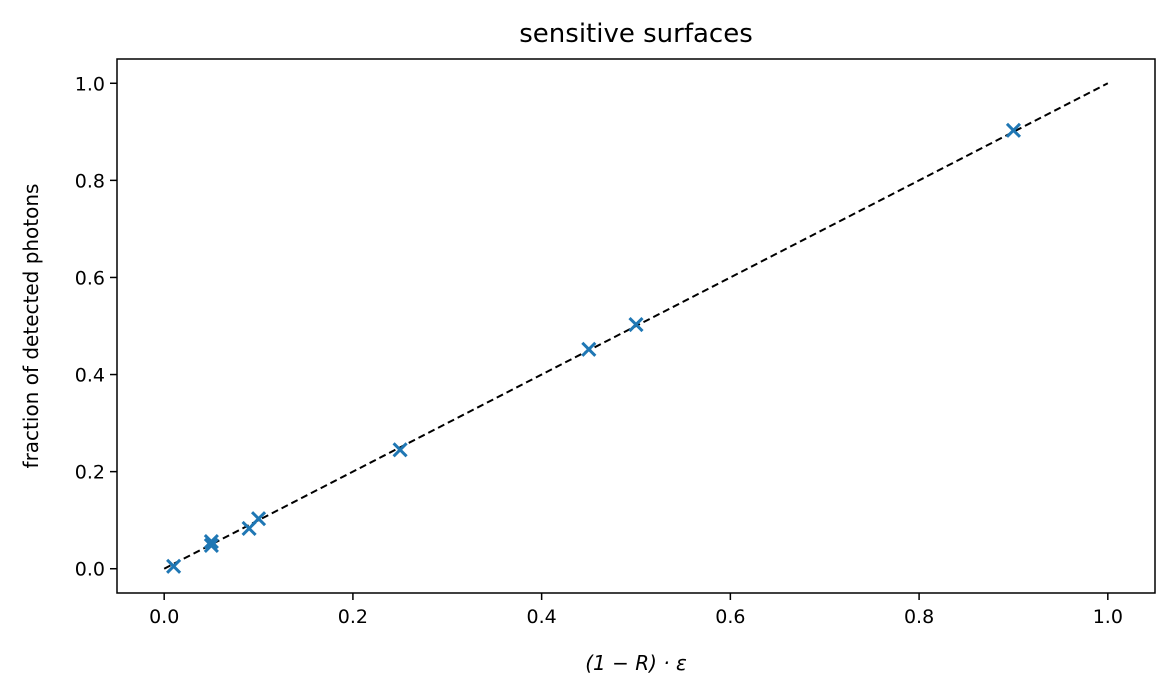 Image resolution: width=1174 pixels, height=694 pixels. Describe the element at coordinates (90, 181) in the screenshot. I see `y-tick-label: 0.8` at that location.